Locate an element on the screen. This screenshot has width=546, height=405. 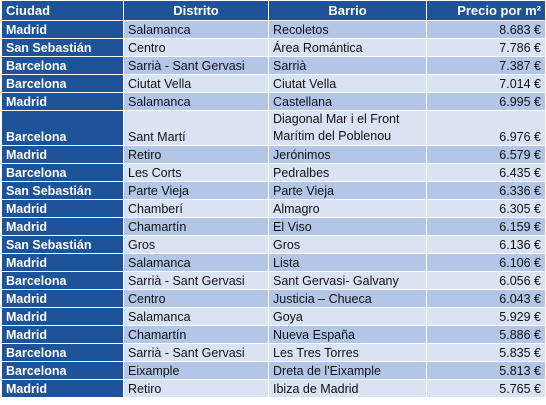
cell-barrio: Lista is located at coordinates (347, 262).